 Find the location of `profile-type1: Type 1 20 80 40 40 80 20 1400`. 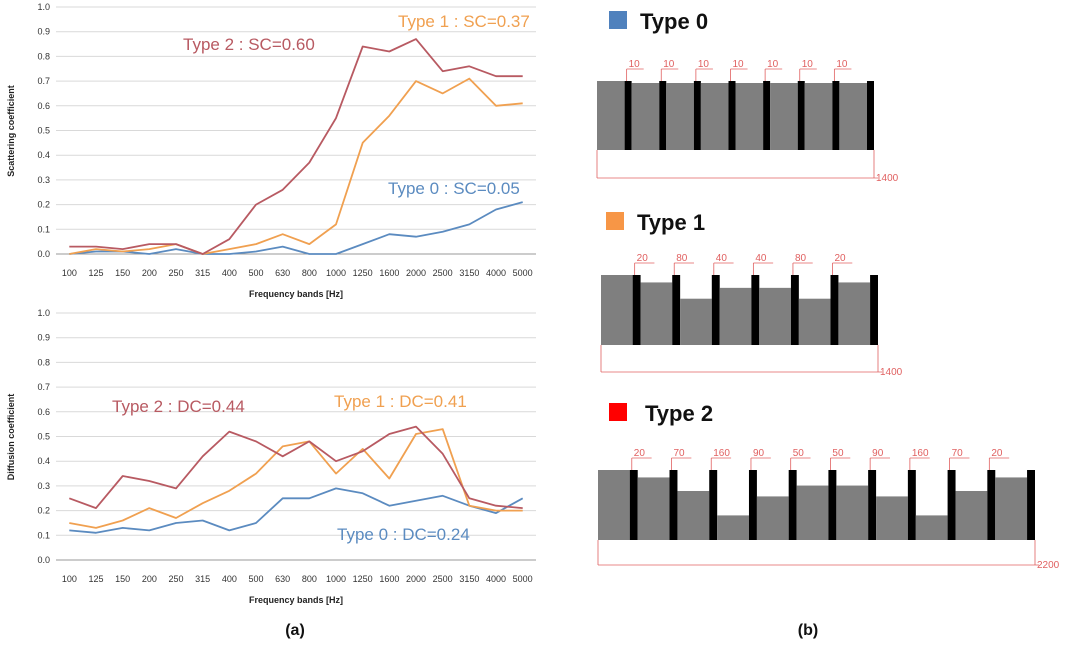

profile-type1: Type 1 20 80 40 40 80 20 1400 is located at coordinates (751, 294).